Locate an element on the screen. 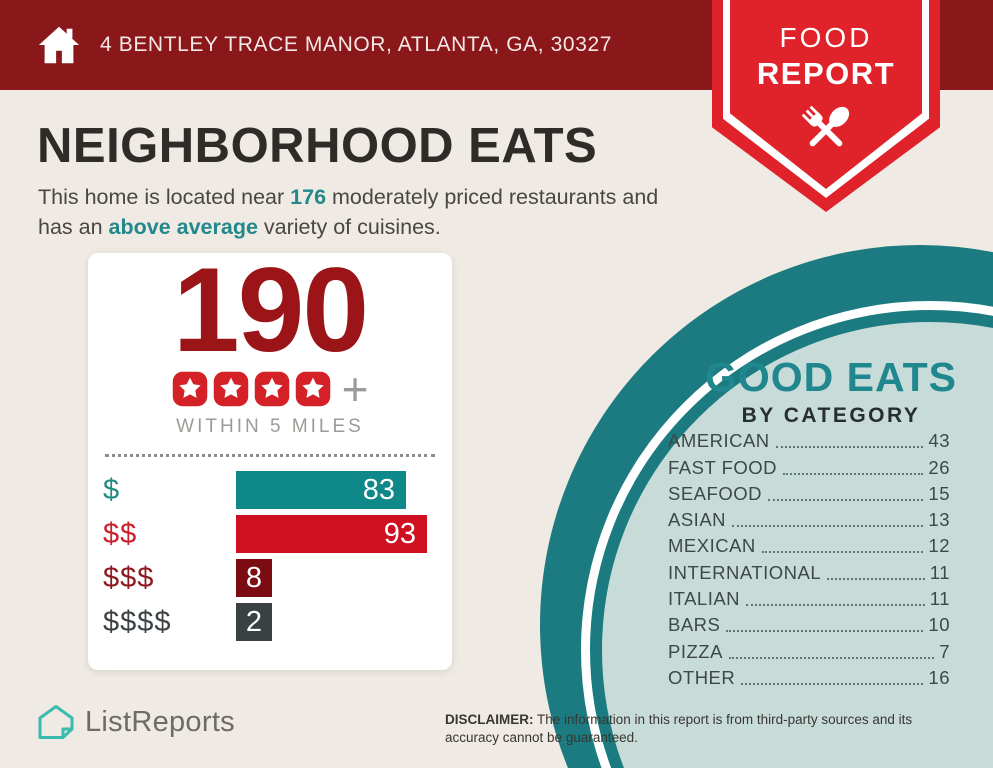  category-value: 13 is located at coordinates (939, 520).